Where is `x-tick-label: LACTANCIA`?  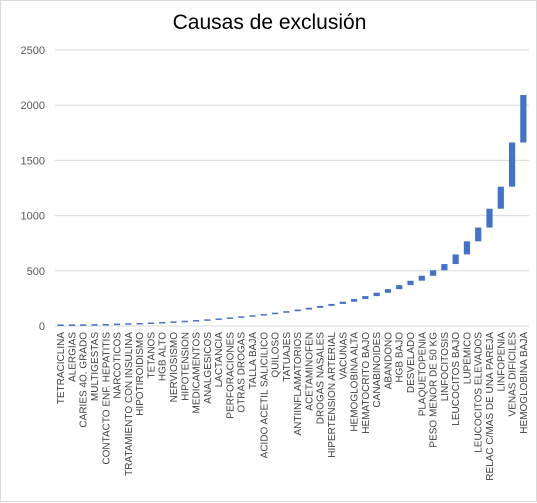 x-tick-label: LACTANCIA is located at coordinates (219, 360).